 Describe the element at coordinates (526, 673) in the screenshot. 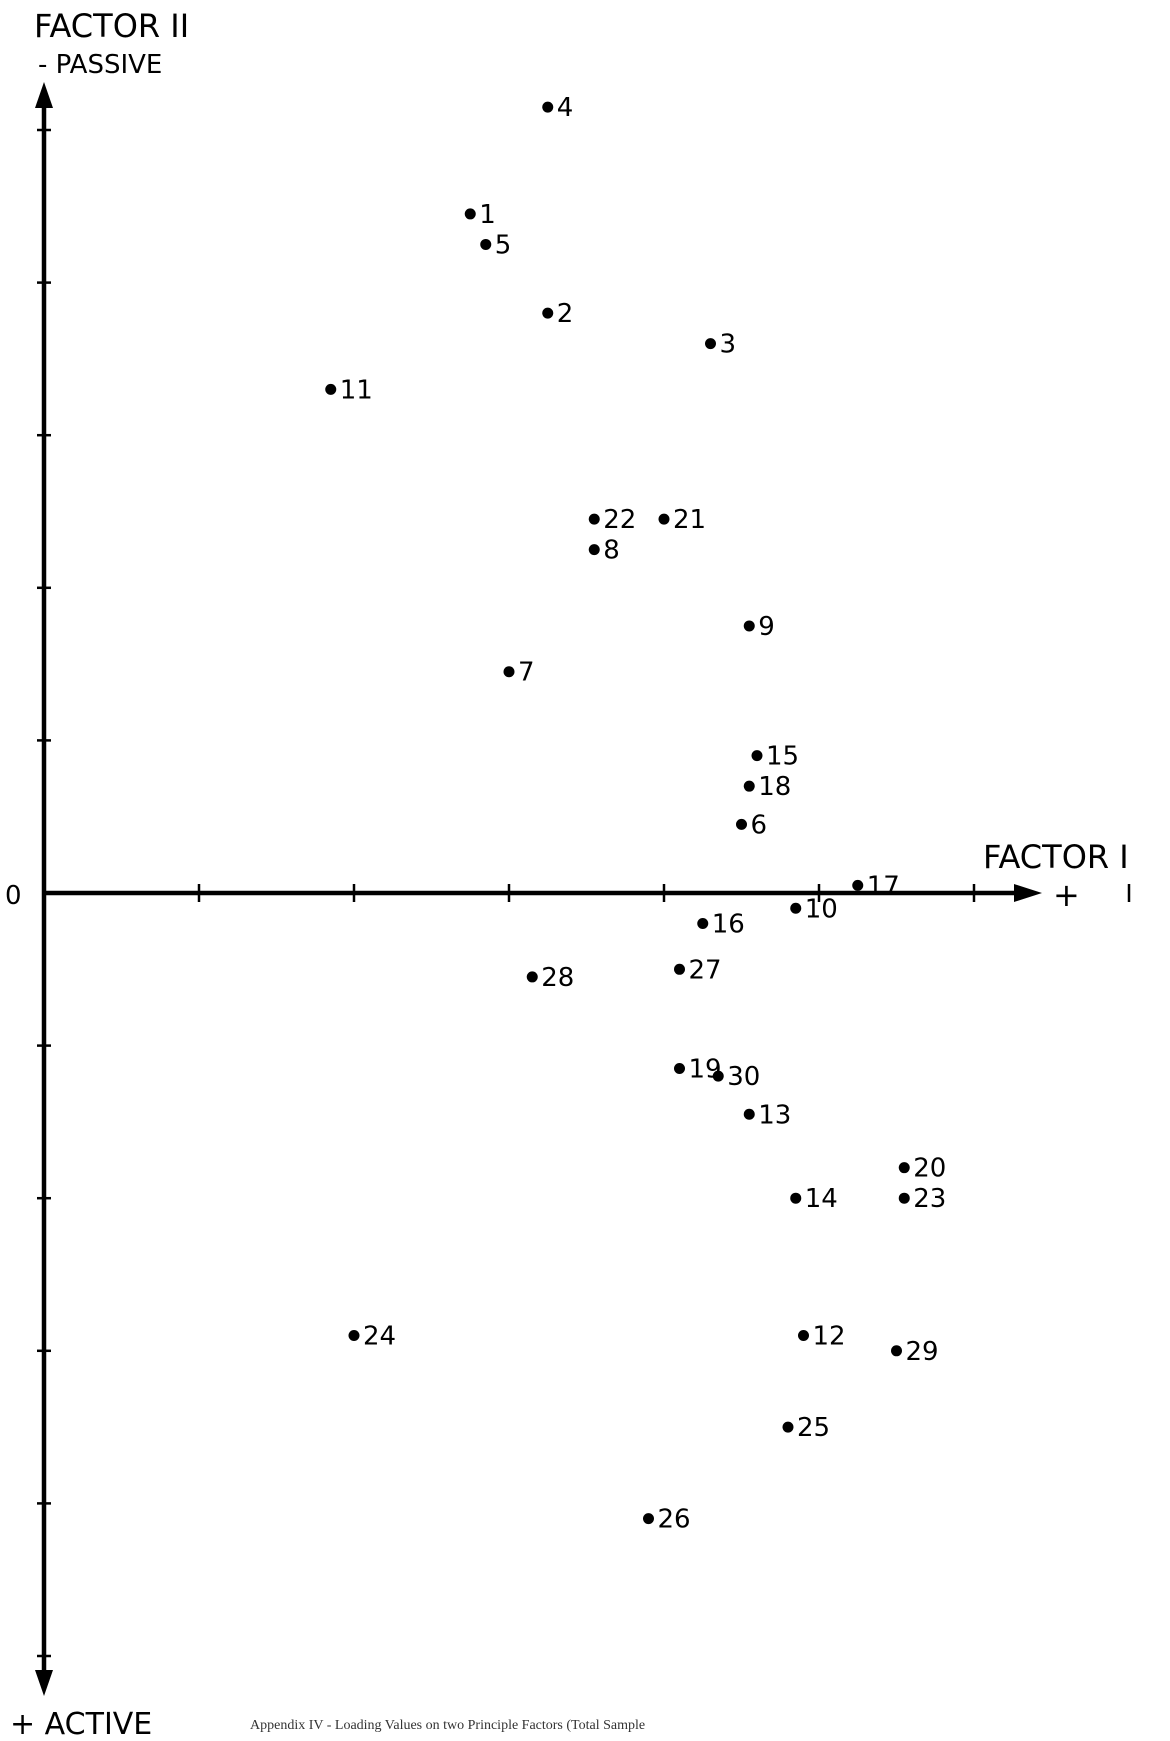

I see `data-point-label: 7` at that location.